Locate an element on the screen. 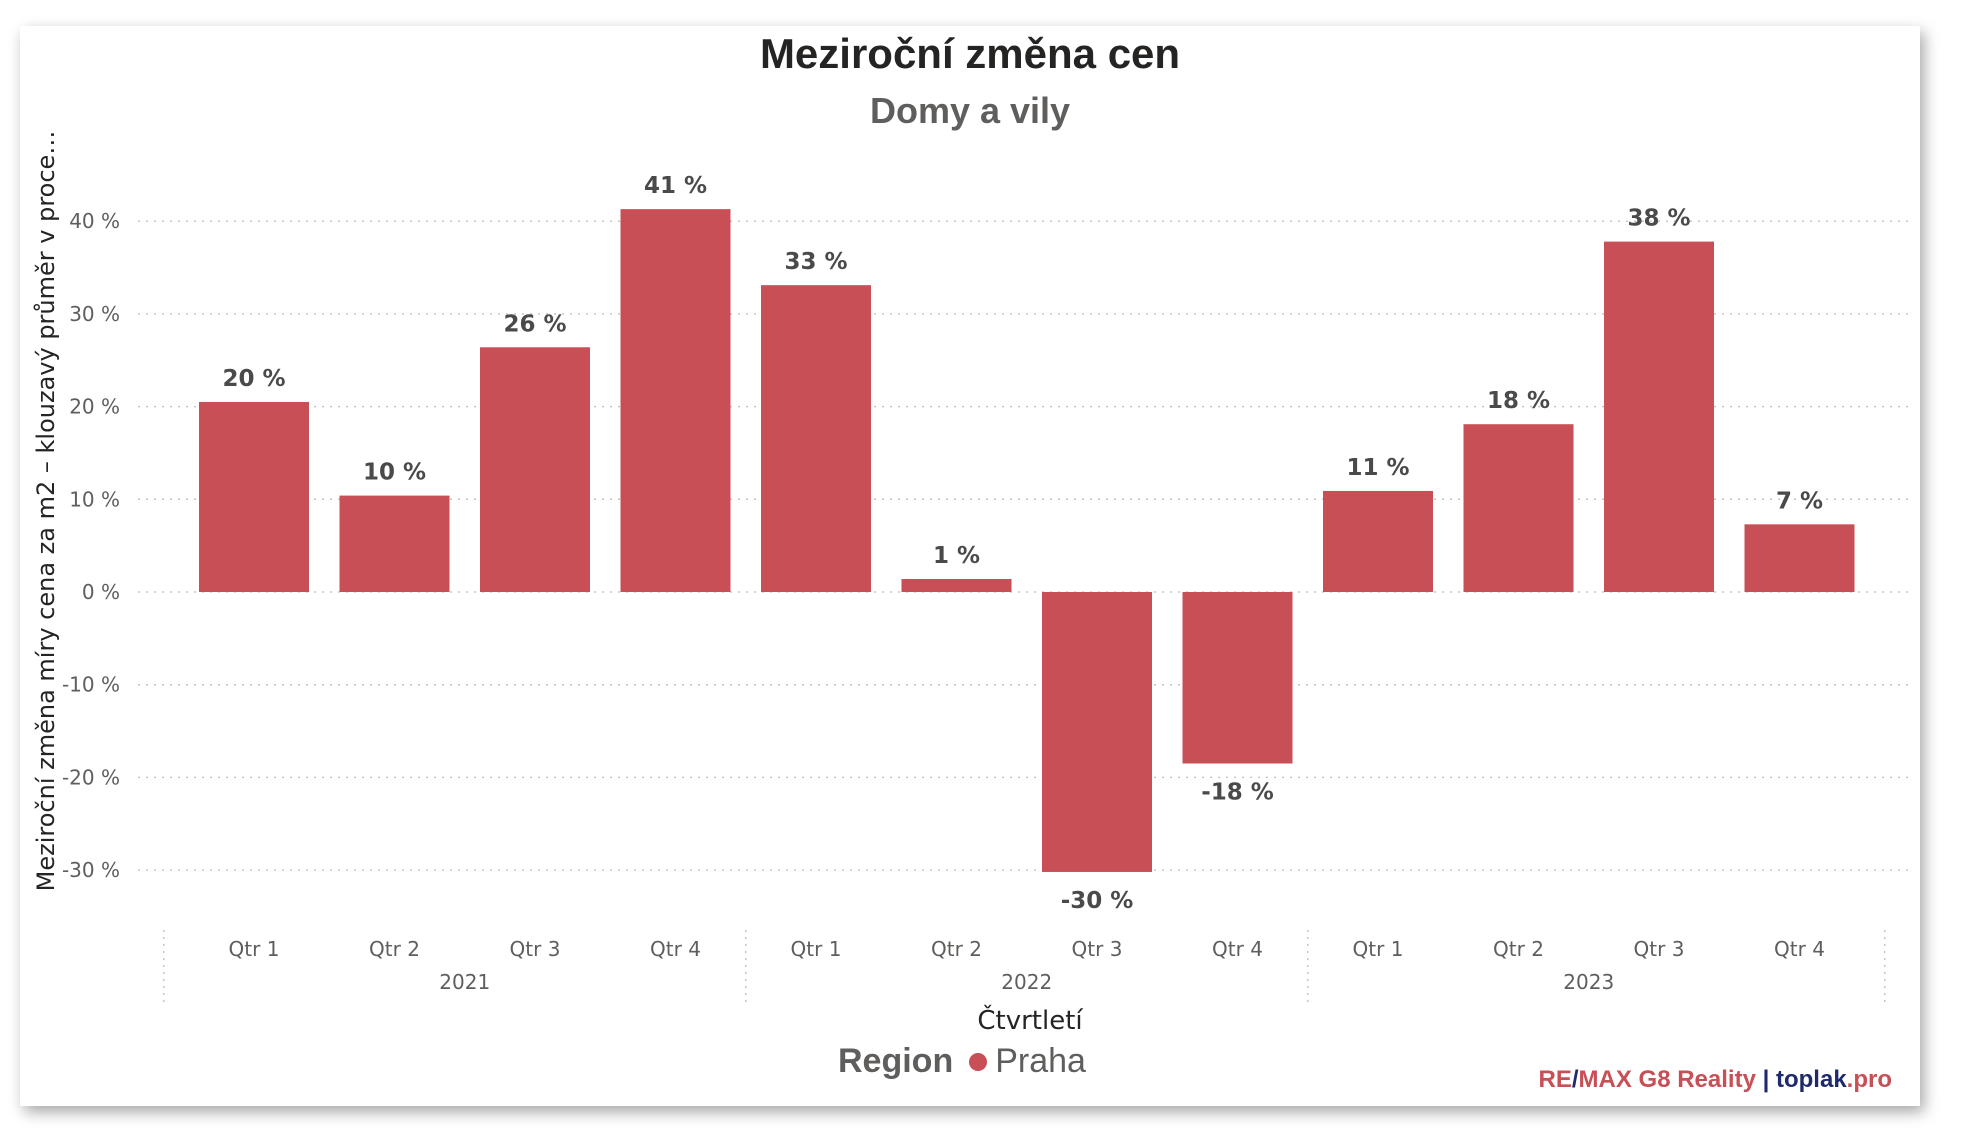 The width and height of the screenshot is (1972, 1132). credit-toplak: toplak is located at coordinates (1811, 1079).